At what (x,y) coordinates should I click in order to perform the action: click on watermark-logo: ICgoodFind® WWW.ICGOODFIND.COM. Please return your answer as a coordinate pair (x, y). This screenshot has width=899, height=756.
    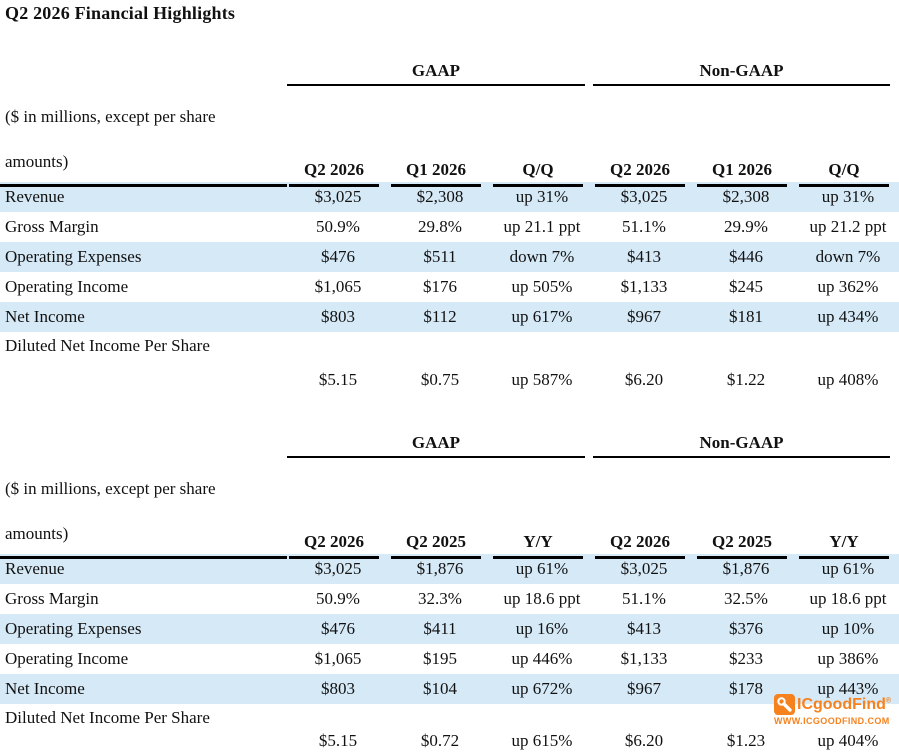
    Looking at the image, I should click on (834, 710).